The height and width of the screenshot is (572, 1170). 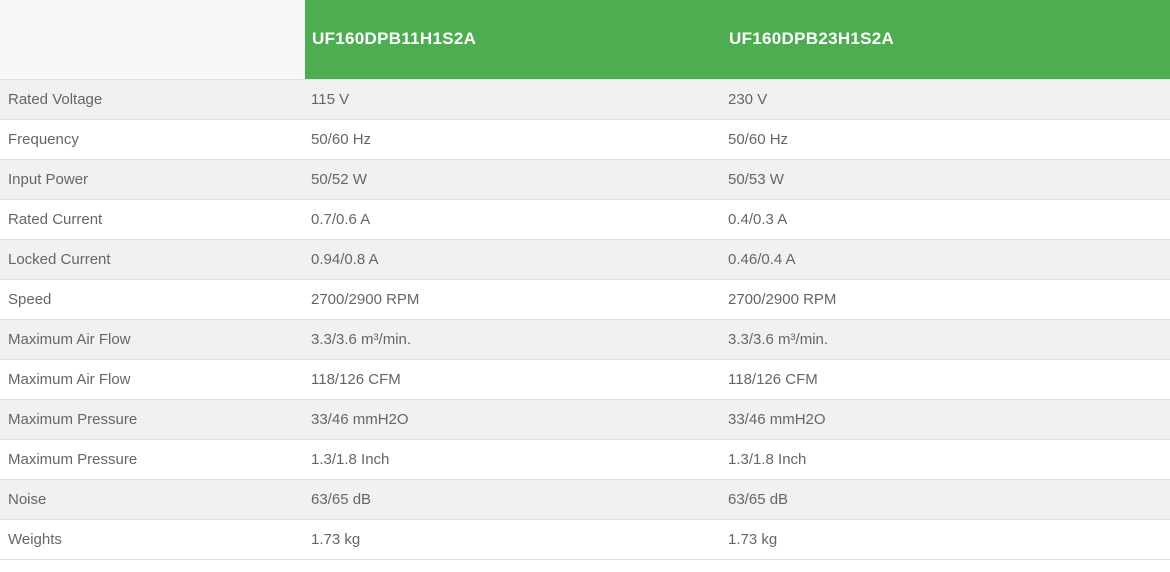 I want to click on table-row: Maximum Pressure 33/46 mmH2O 33/46 mmH2O, so click(x=585, y=419).